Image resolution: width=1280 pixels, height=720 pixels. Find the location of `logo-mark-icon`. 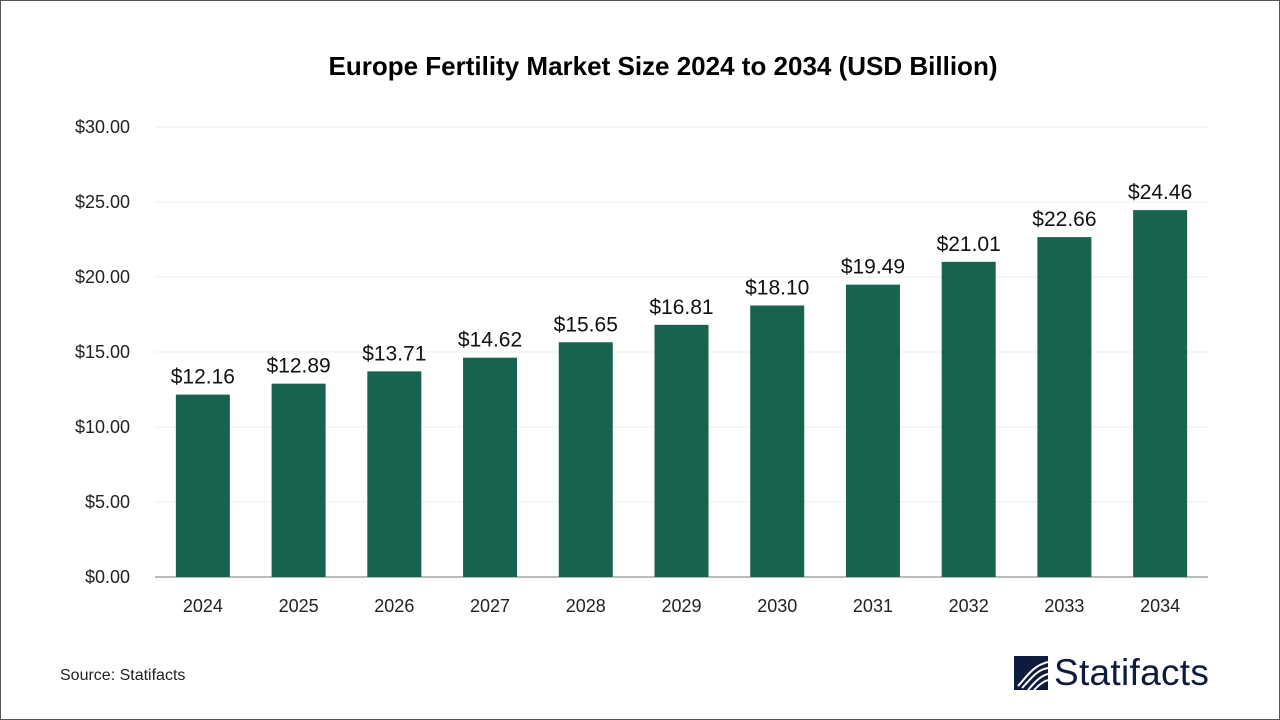

logo-mark-icon is located at coordinates (1031, 673).